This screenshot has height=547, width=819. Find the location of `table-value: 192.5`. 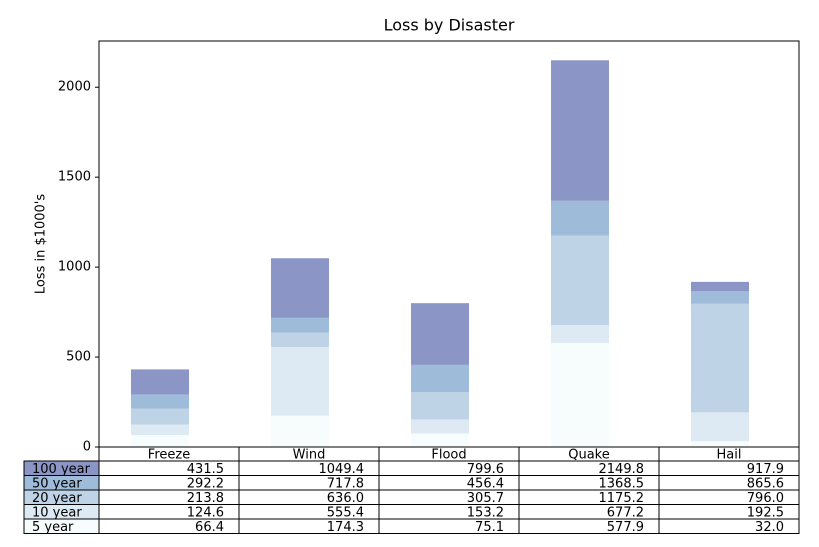

table-value: 192.5 is located at coordinates (765, 512).